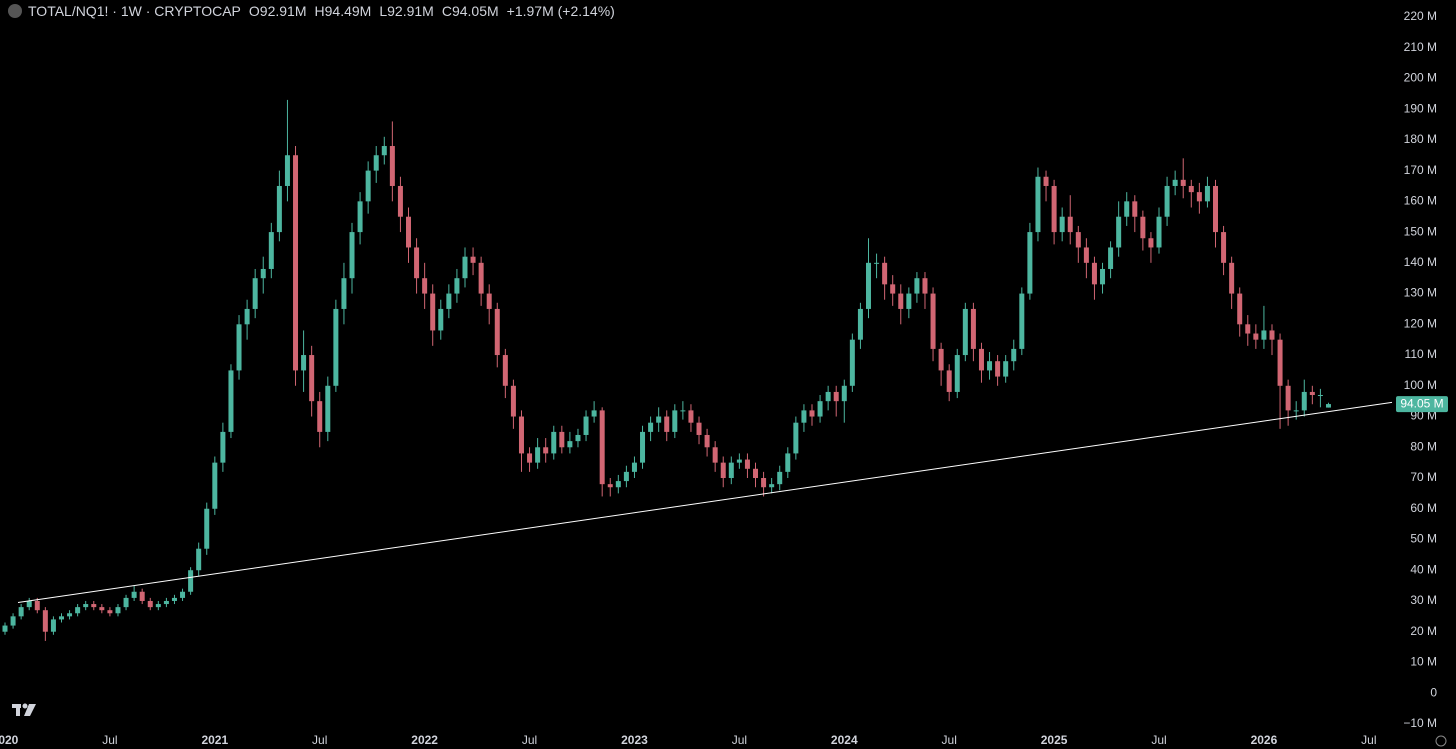  Describe the element at coordinates (1420, 293) in the screenshot. I see `y-tick-label: 130 M` at that location.